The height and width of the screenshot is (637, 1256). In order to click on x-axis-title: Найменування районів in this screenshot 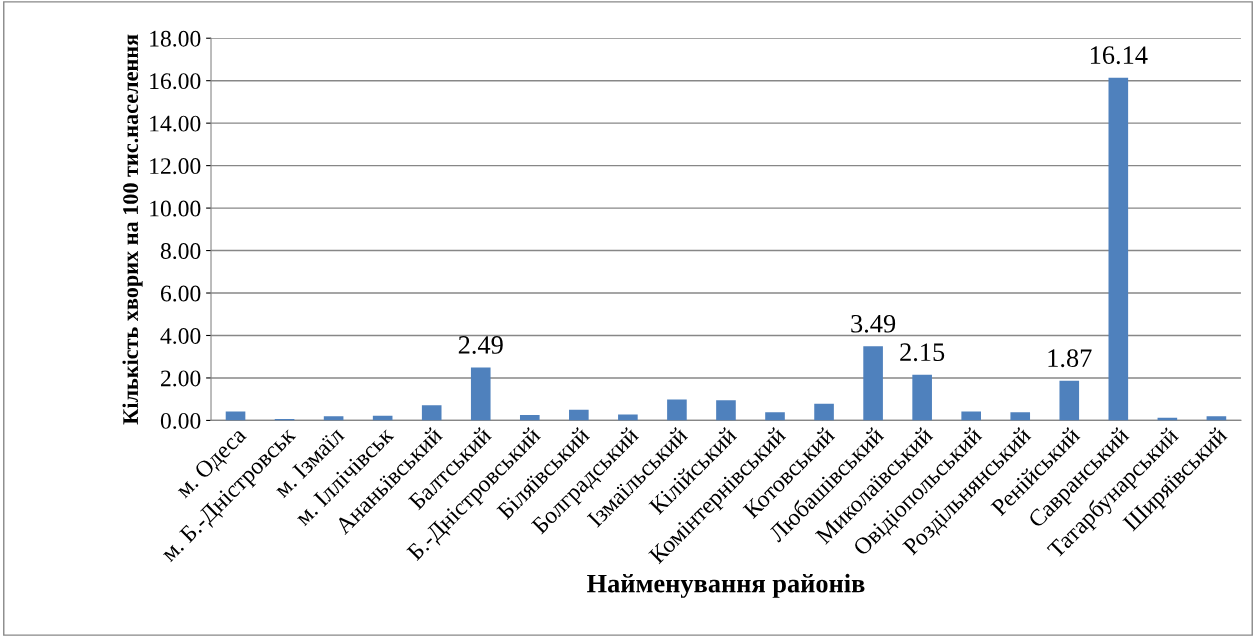, I will do `click(726, 585)`.